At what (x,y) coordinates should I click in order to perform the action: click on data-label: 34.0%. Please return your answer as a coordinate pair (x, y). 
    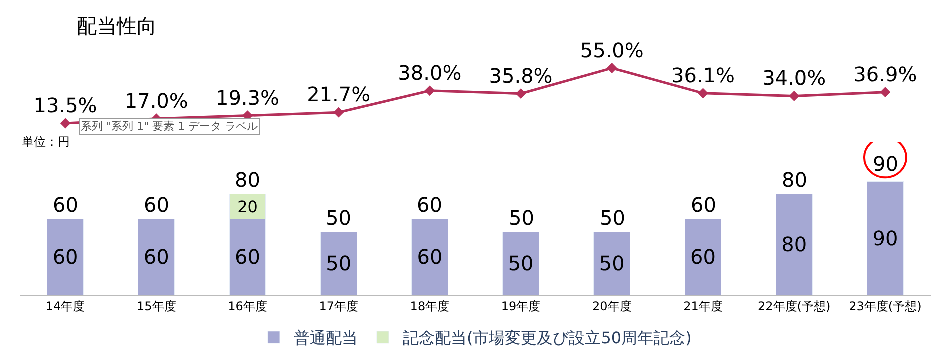
    Looking at the image, I should click on (794, 78).